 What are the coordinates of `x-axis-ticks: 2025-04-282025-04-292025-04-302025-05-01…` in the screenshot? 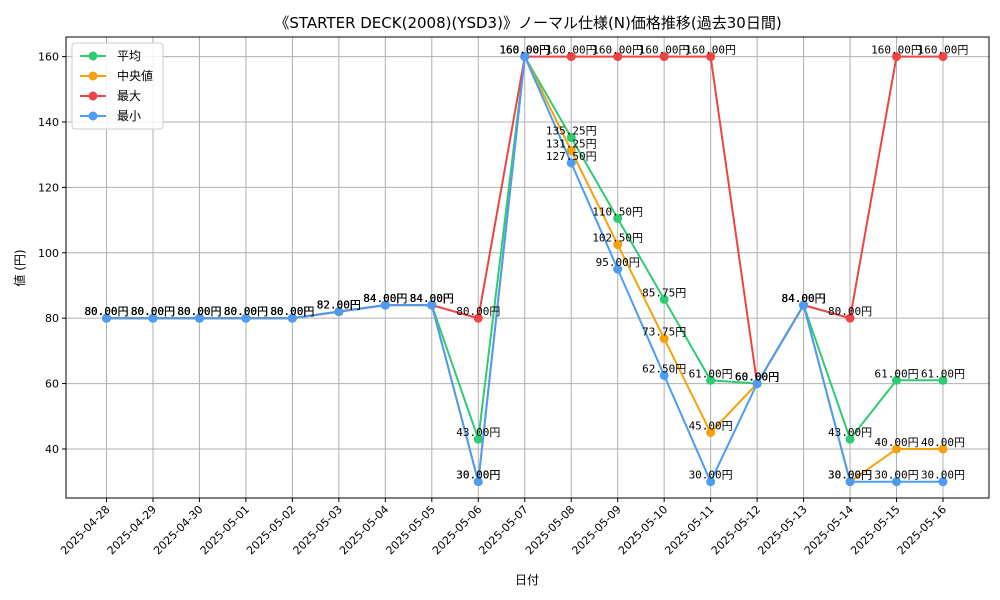 It's located at (503, 527).